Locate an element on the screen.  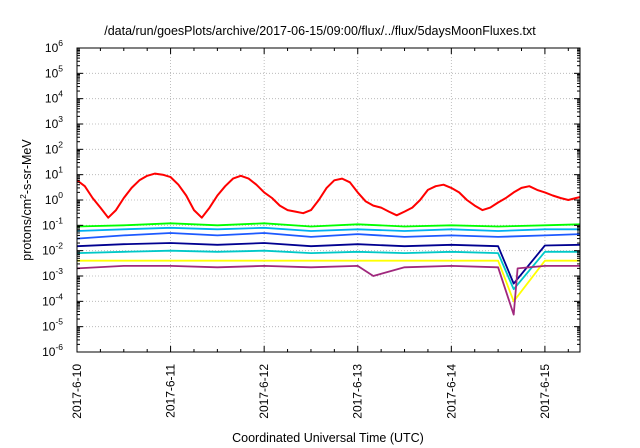
y-tick-label: 10³ is located at coordinates (54, 122).